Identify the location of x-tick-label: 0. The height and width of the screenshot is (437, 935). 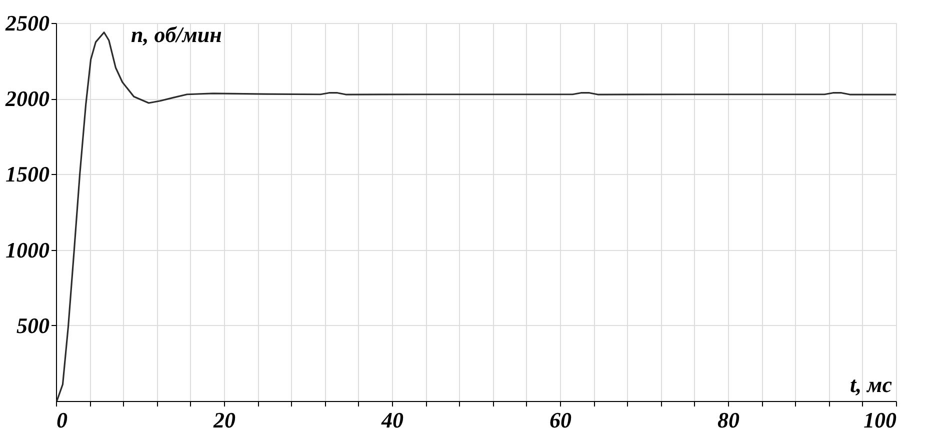
(62, 420).